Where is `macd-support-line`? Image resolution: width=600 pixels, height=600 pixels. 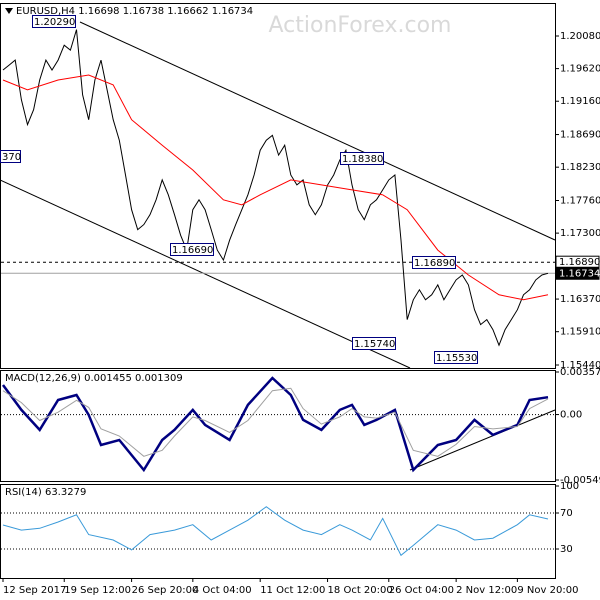 macd-support-line is located at coordinates (482, 440).